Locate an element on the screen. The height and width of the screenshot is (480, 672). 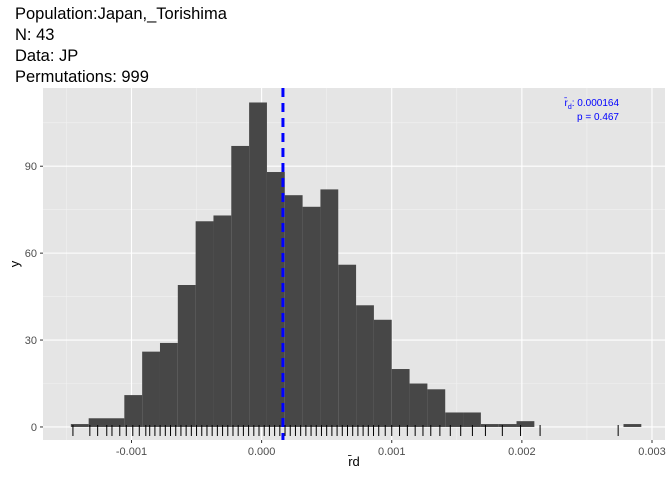
rug-ticks is located at coordinates (345, 430).